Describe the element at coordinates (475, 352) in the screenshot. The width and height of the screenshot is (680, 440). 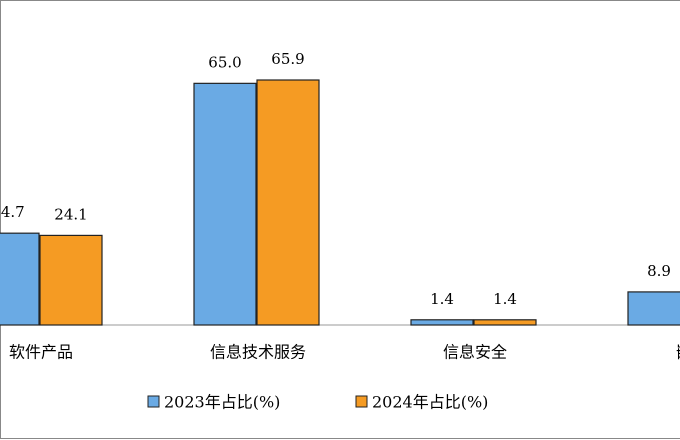
I see `x-tick-label: 信息安全` at that location.